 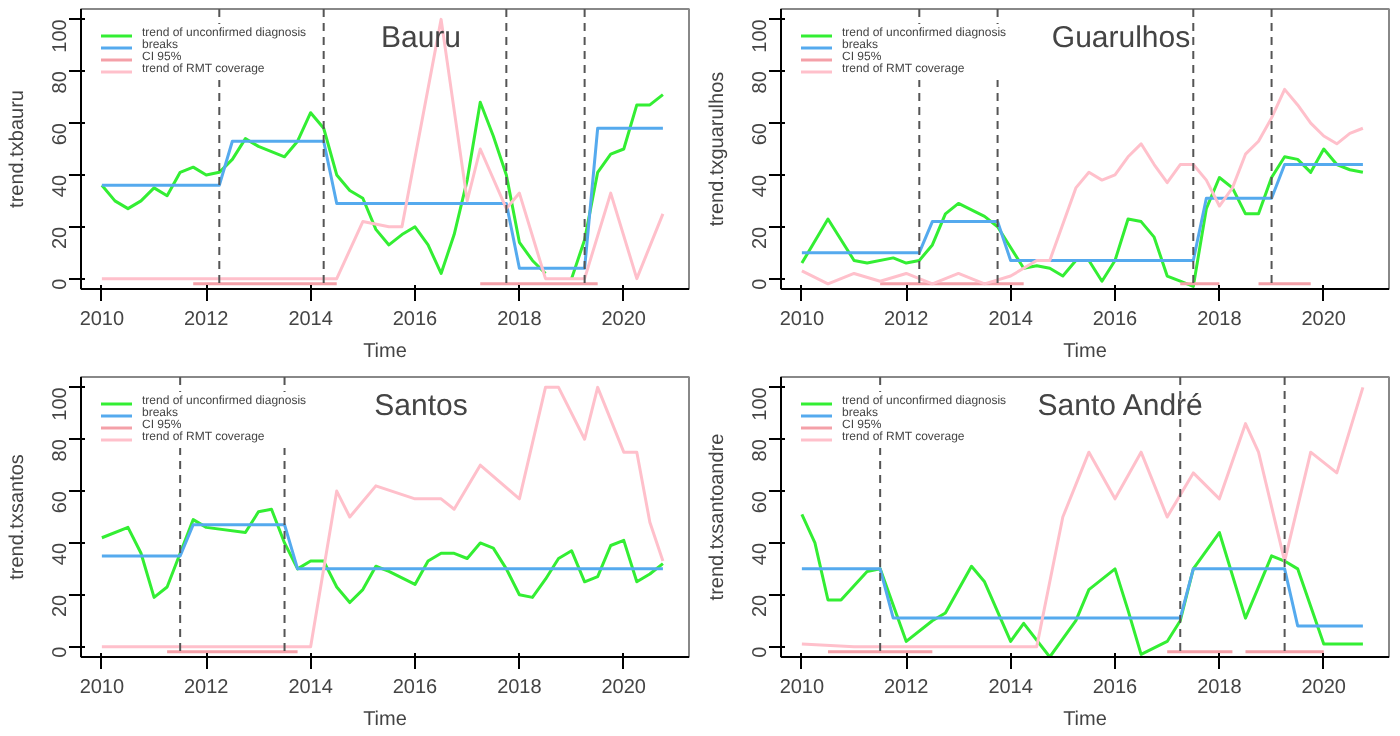 What do you see at coordinates (718, 149) in the screenshot?
I see `y-axis-title: trend.txguarulhos` at bounding box center [718, 149].